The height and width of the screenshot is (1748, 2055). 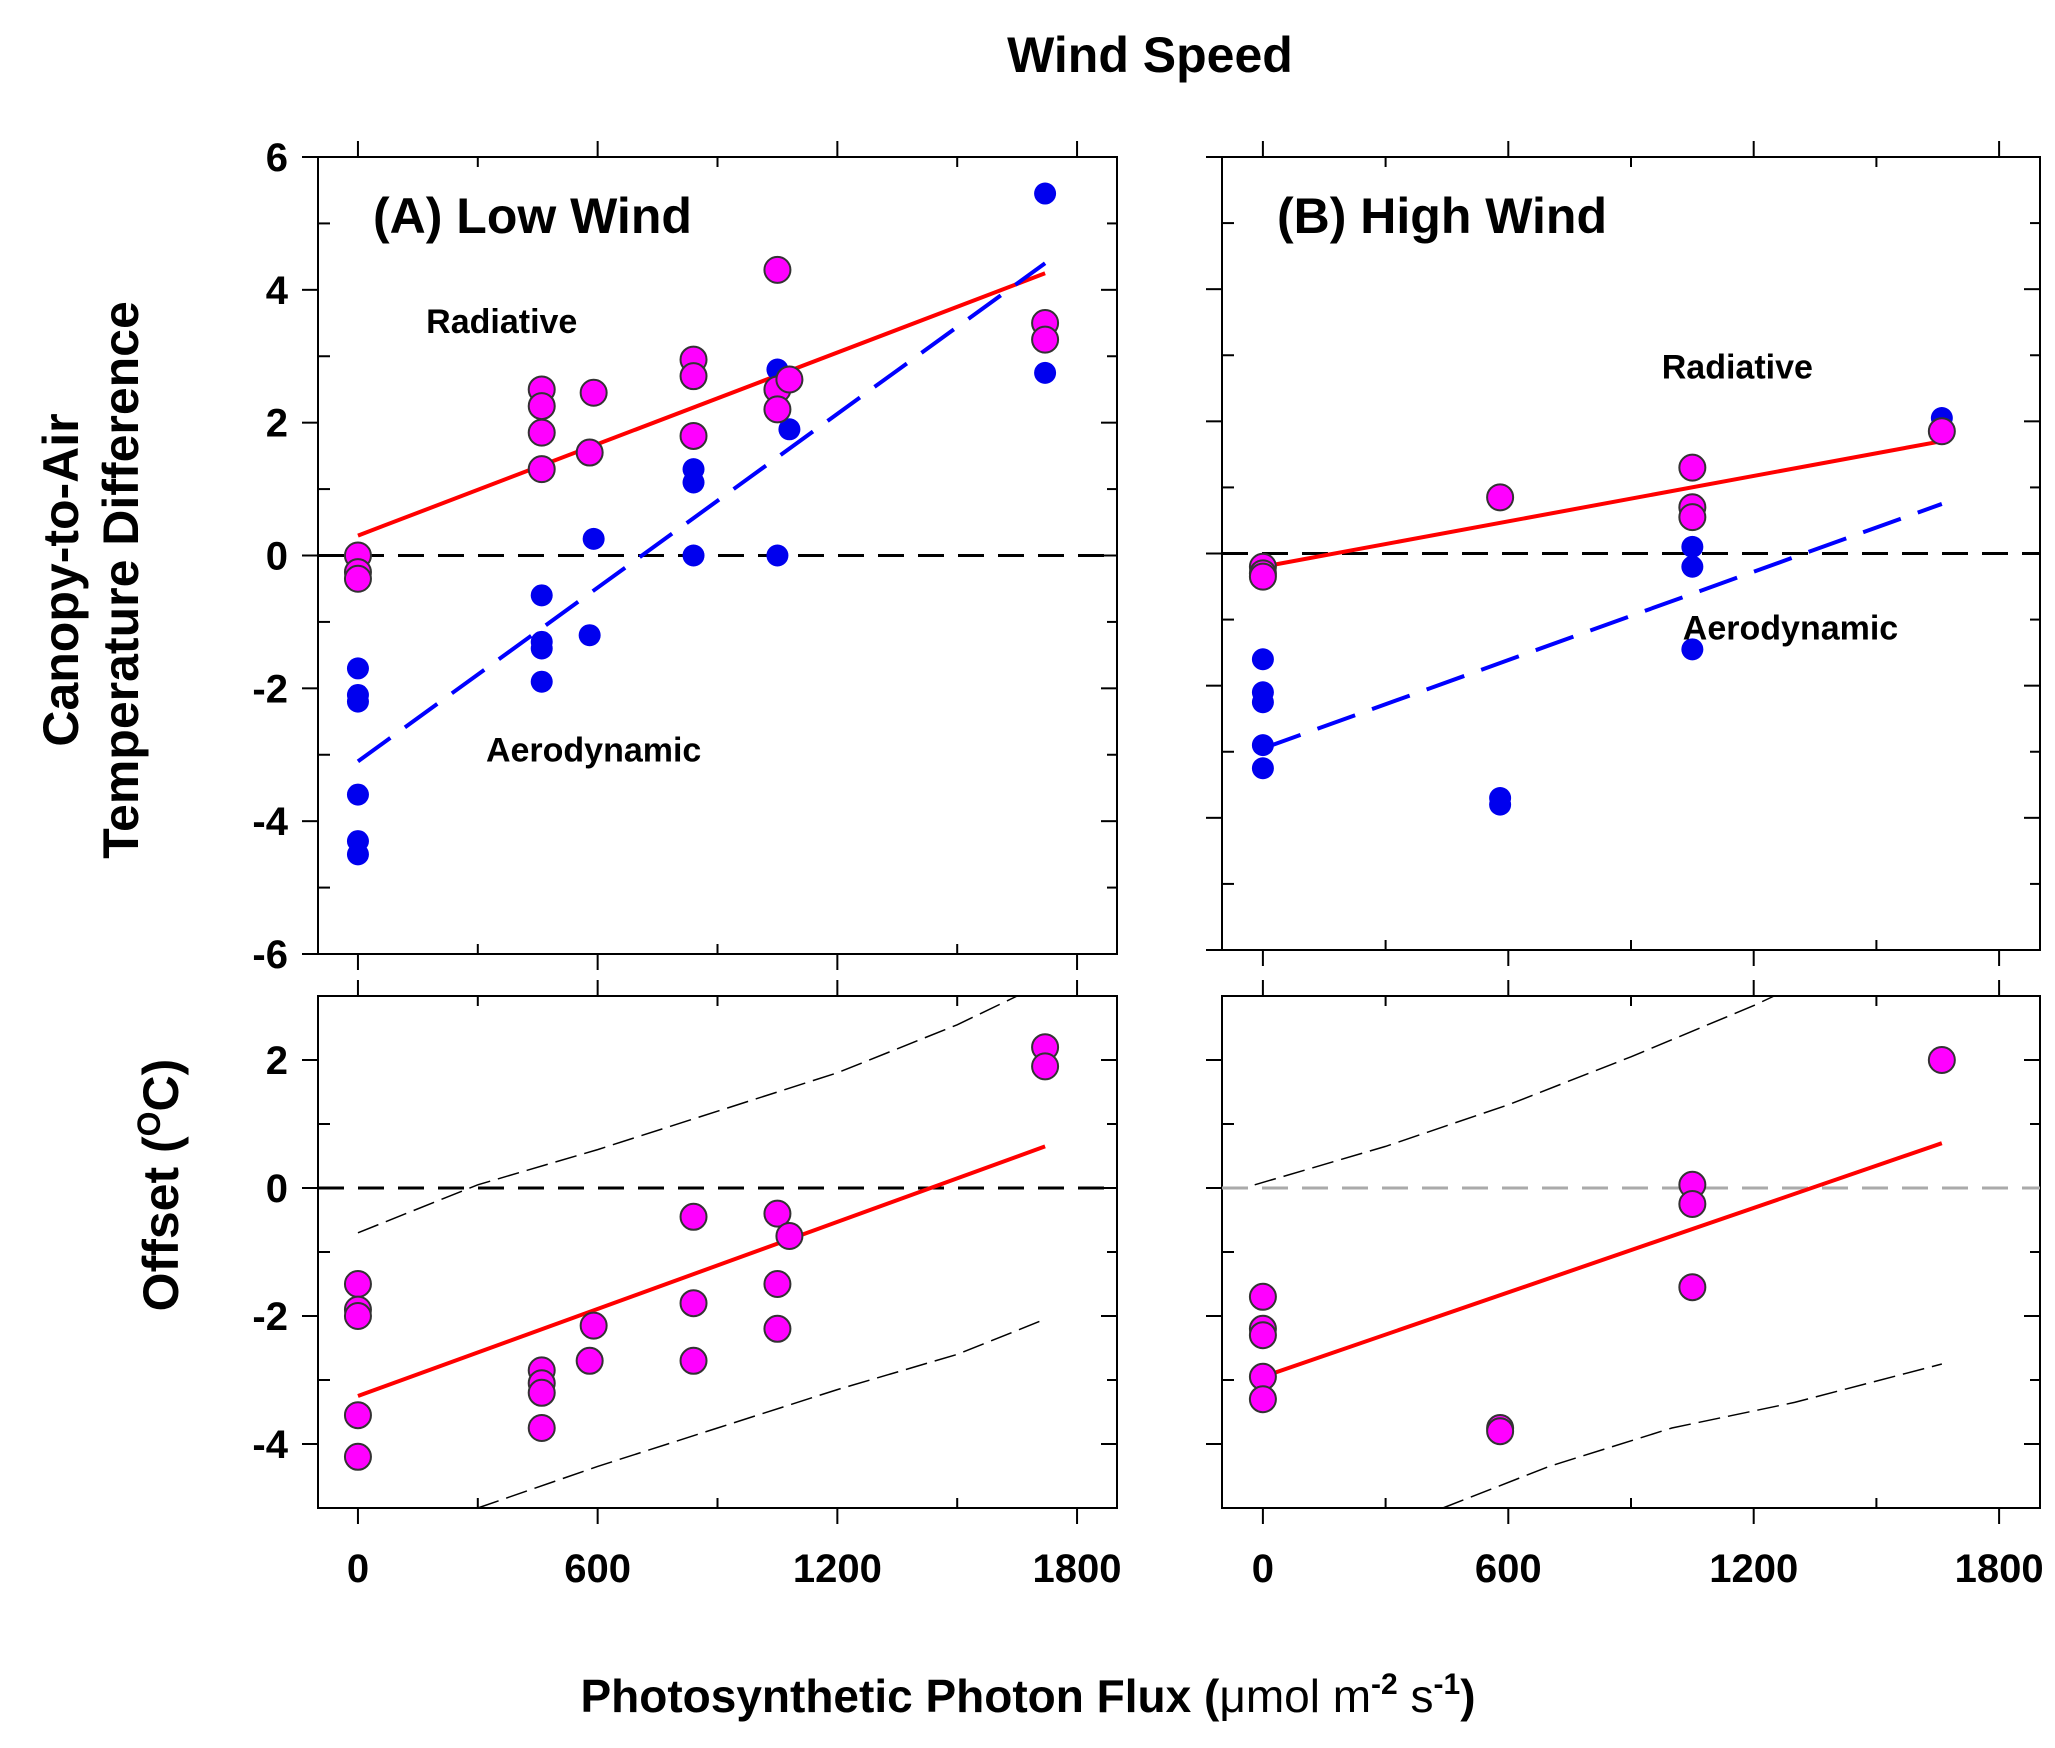 What do you see at coordinates (1737, 367) in the screenshot?
I see `series-annotation: Radiative` at bounding box center [1737, 367].